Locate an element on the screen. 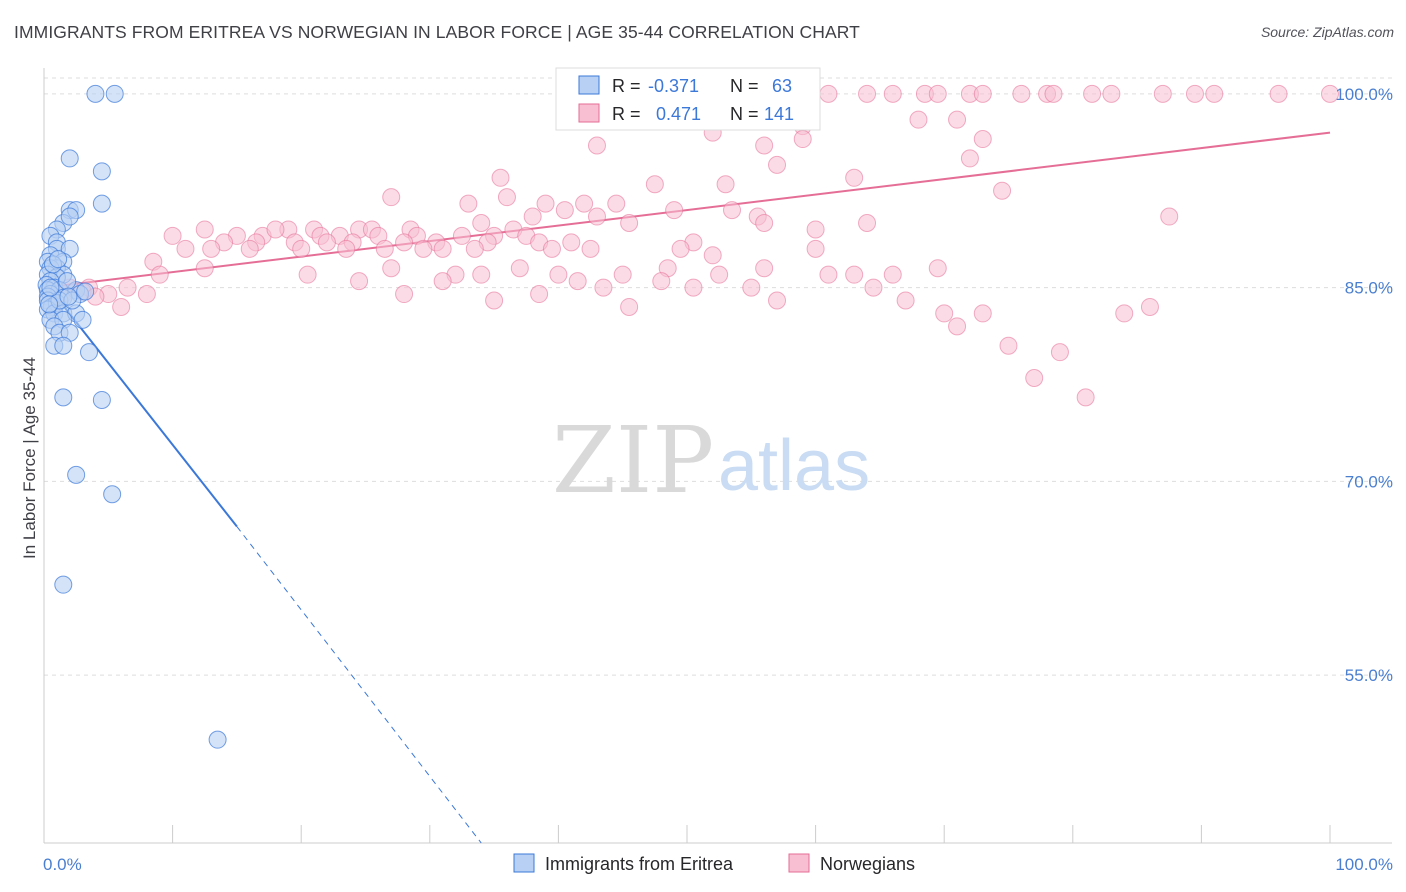 This screenshot has width=1406, height=892. stats-legend-box is located at coordinates (688, 99).